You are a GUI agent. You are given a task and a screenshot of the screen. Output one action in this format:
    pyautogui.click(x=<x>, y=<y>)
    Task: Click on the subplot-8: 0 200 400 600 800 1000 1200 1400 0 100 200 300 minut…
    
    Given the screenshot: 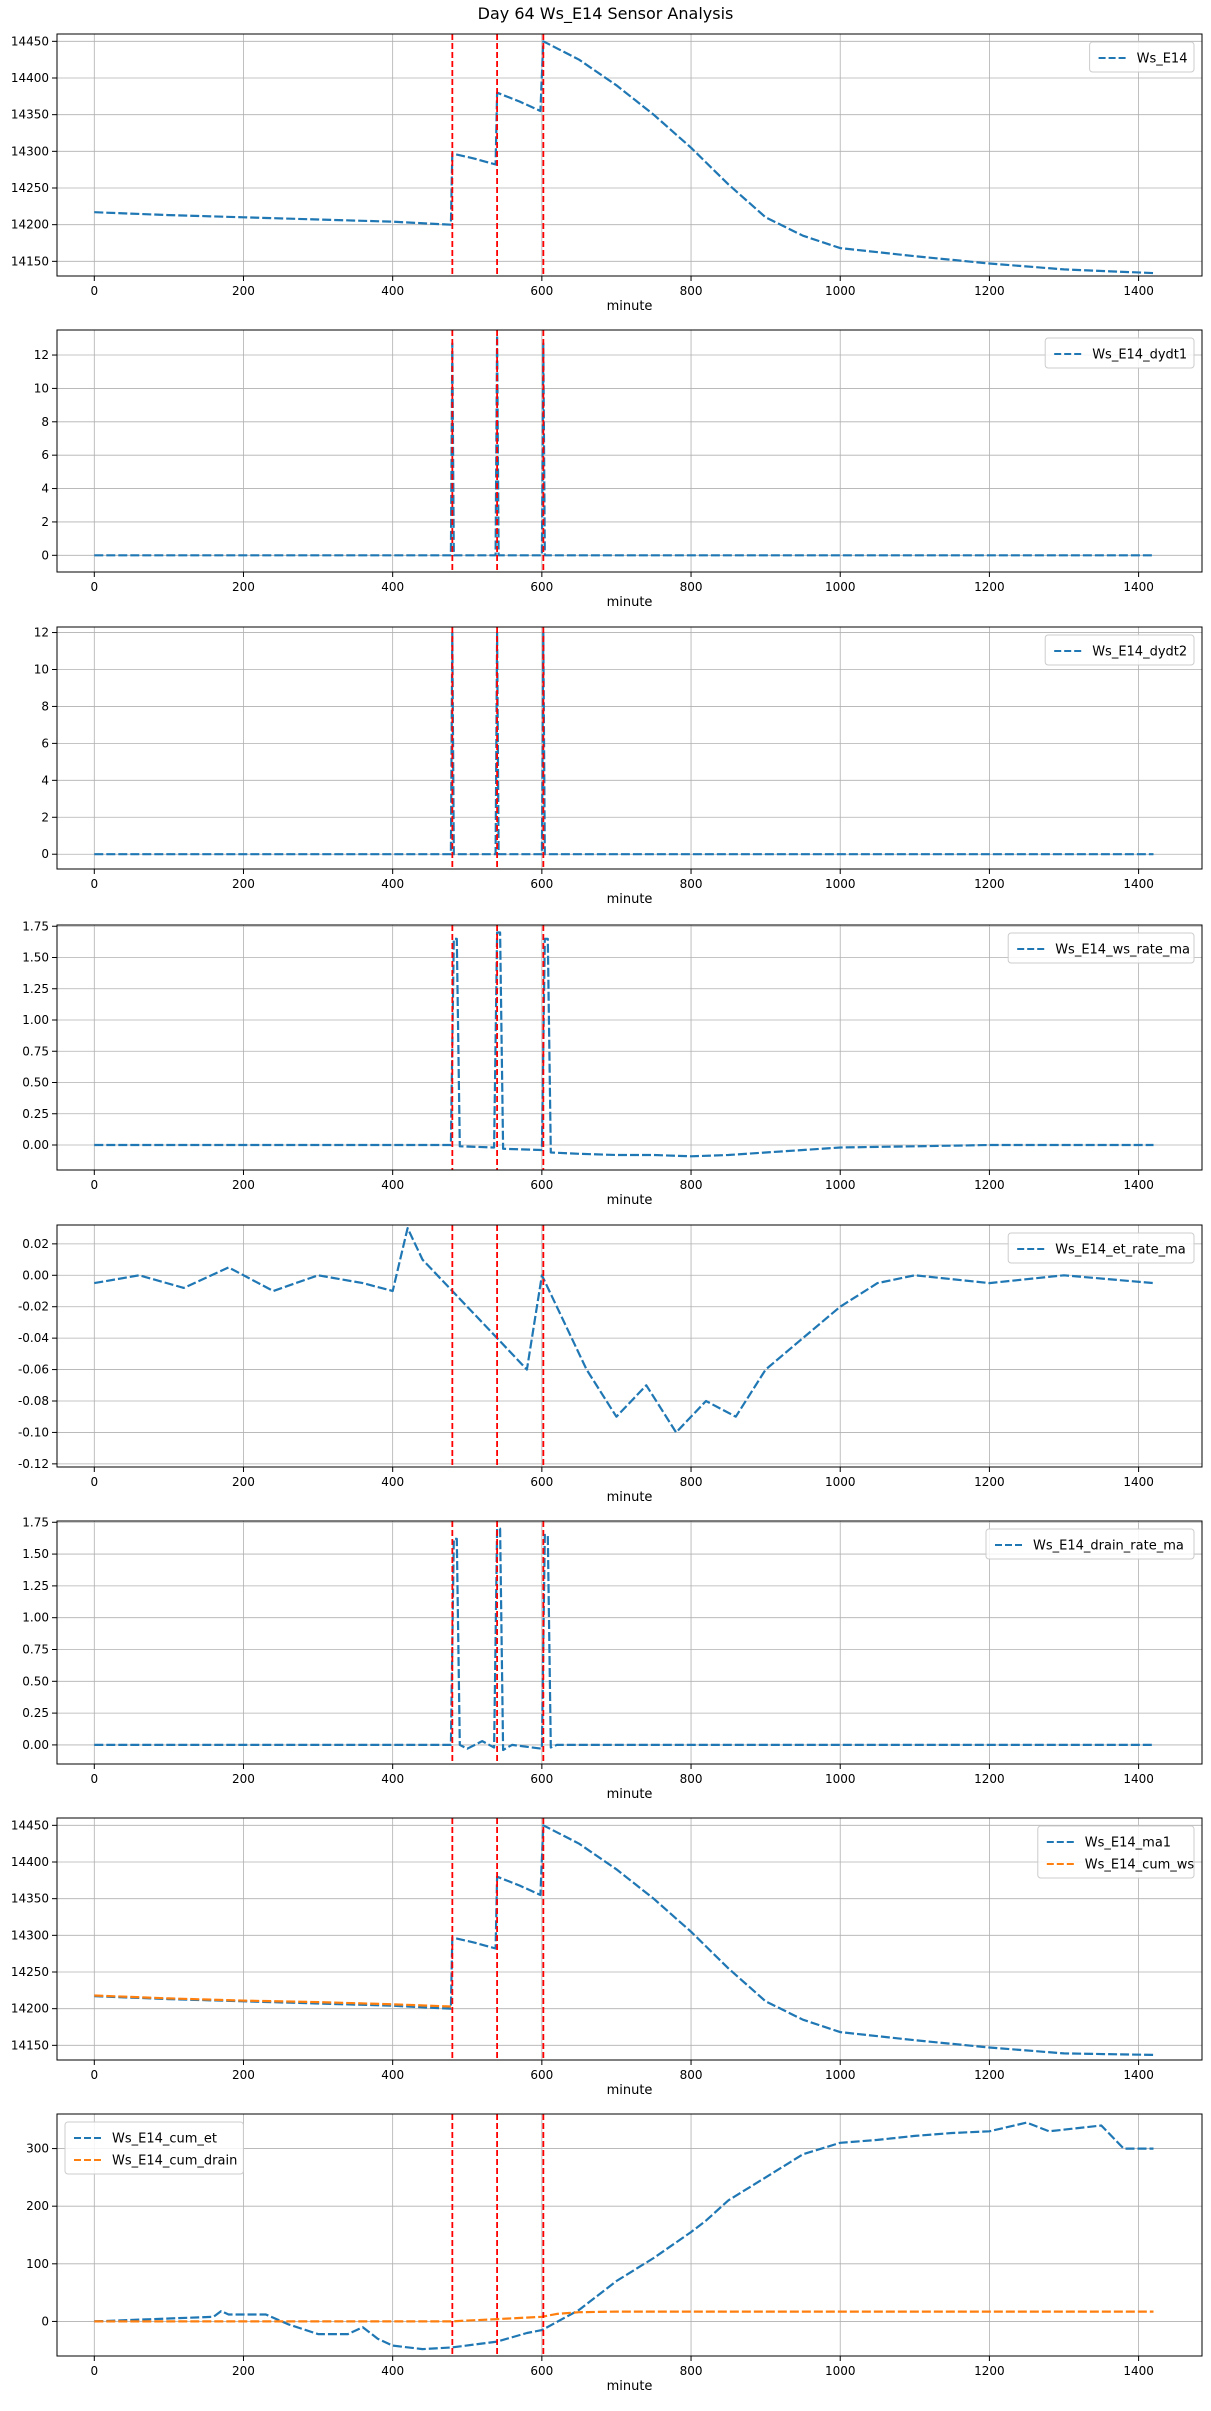 What is the action you would take?
    pyautogui.click(x=614, y=2253)
    